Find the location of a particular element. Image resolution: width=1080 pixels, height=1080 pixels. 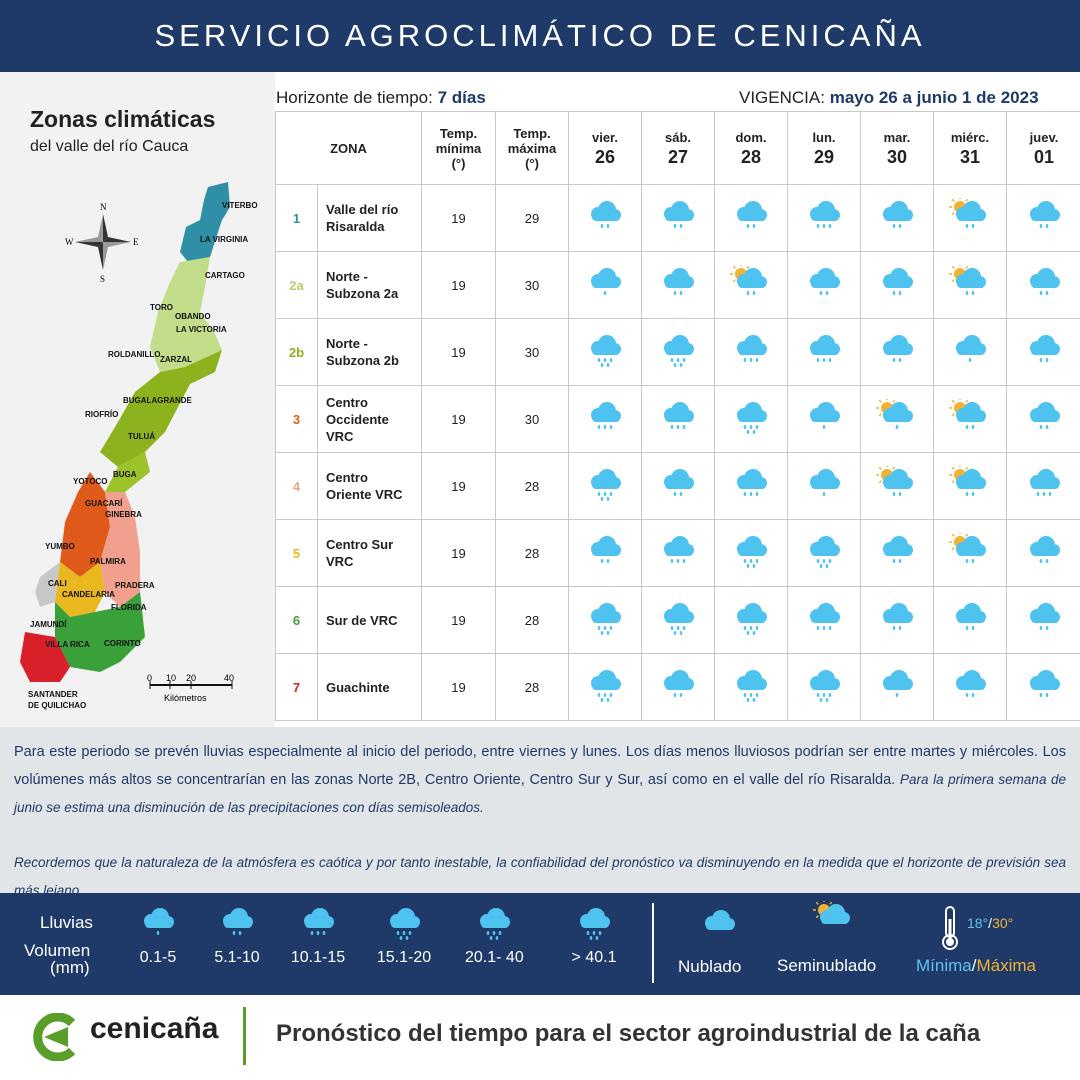

town-label: LA VICTORIA is located at coordinates (201, 329).